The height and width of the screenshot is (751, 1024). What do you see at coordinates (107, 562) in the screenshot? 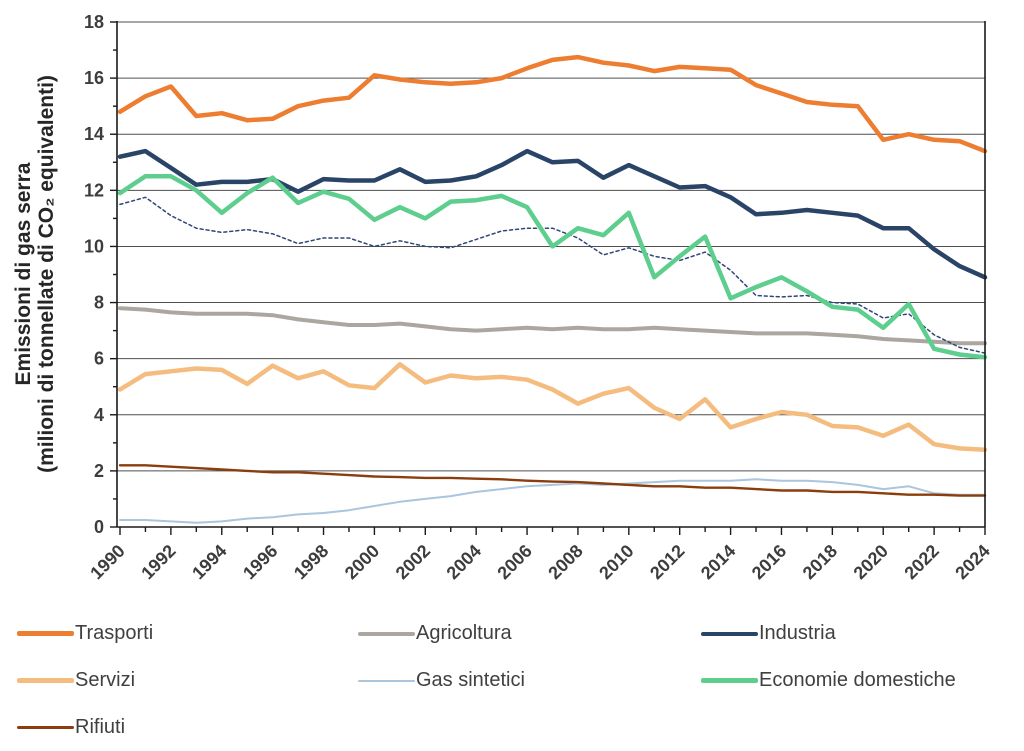
I see `x-tick-label-1990: 1990` at bounding box center [107, 562].